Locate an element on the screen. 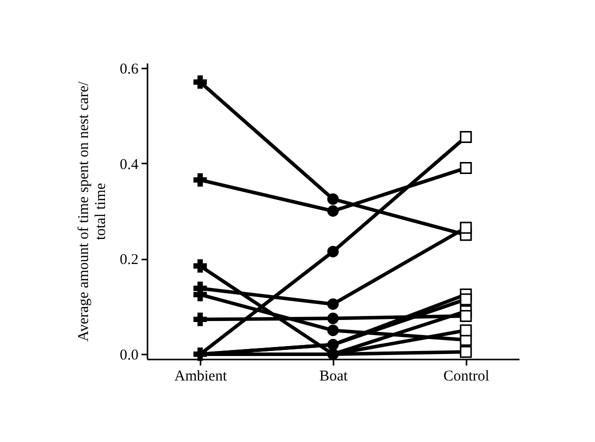 Image resolution: width=595 pixels, height=442 pixels. y-tick-label: 0.6 is located at coordinates (129, 69).